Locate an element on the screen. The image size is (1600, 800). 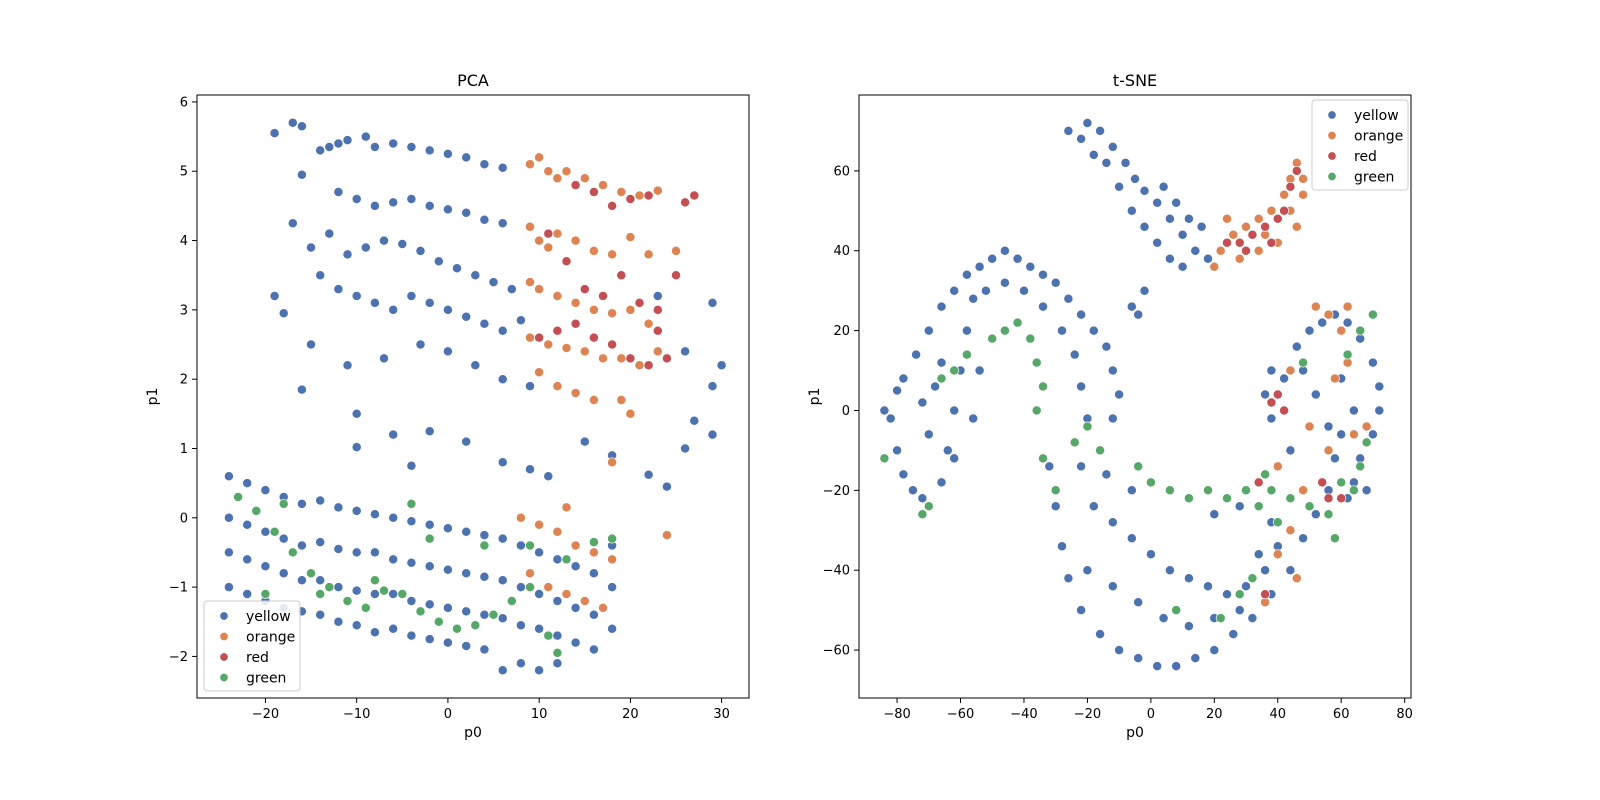
y-tick-label: 5 is located at coordinates (184, 172).